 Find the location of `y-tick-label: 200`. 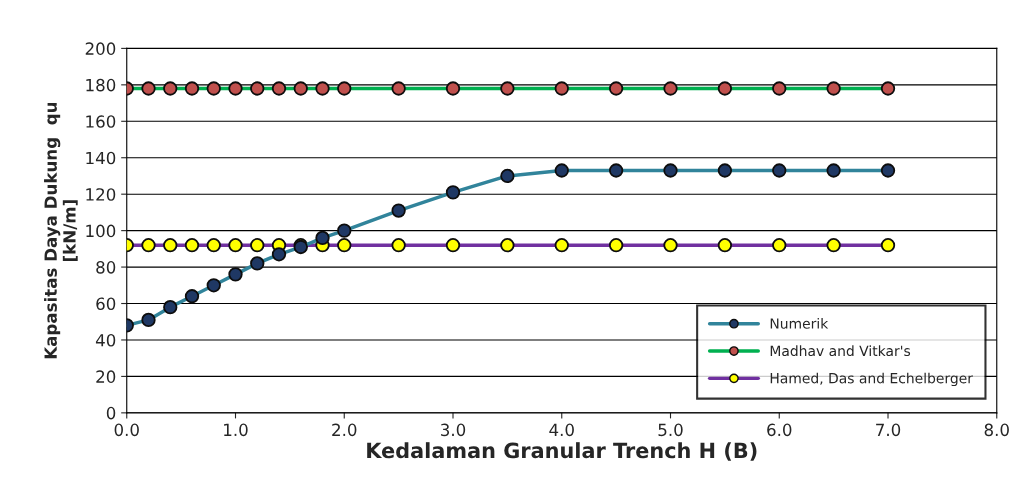

y-tick-label: 200 is located at coordinates (100, 48).